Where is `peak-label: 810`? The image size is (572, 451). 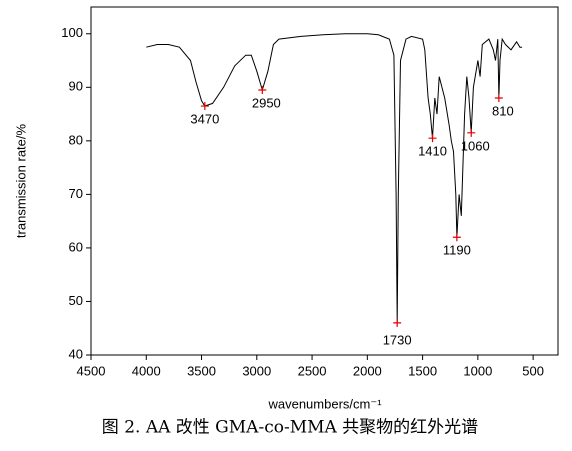 peak-label: 810 is located at coordinates (503, 110).